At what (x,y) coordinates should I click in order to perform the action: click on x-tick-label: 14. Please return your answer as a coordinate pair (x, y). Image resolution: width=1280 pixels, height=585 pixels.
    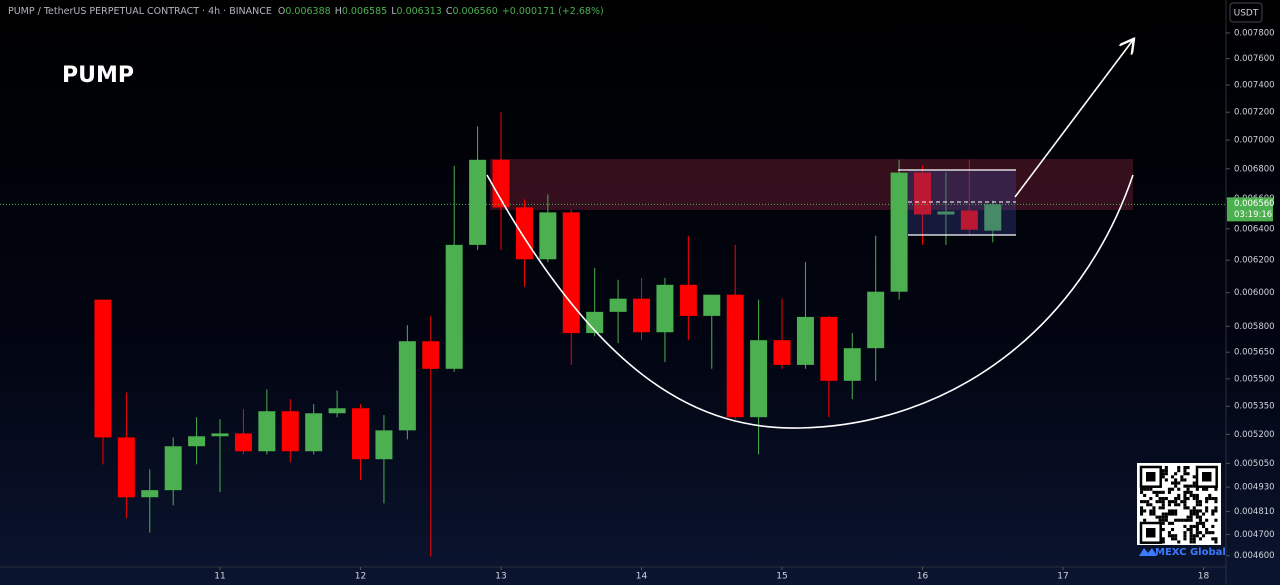
    Looking at the image, I should click on (642, 577).